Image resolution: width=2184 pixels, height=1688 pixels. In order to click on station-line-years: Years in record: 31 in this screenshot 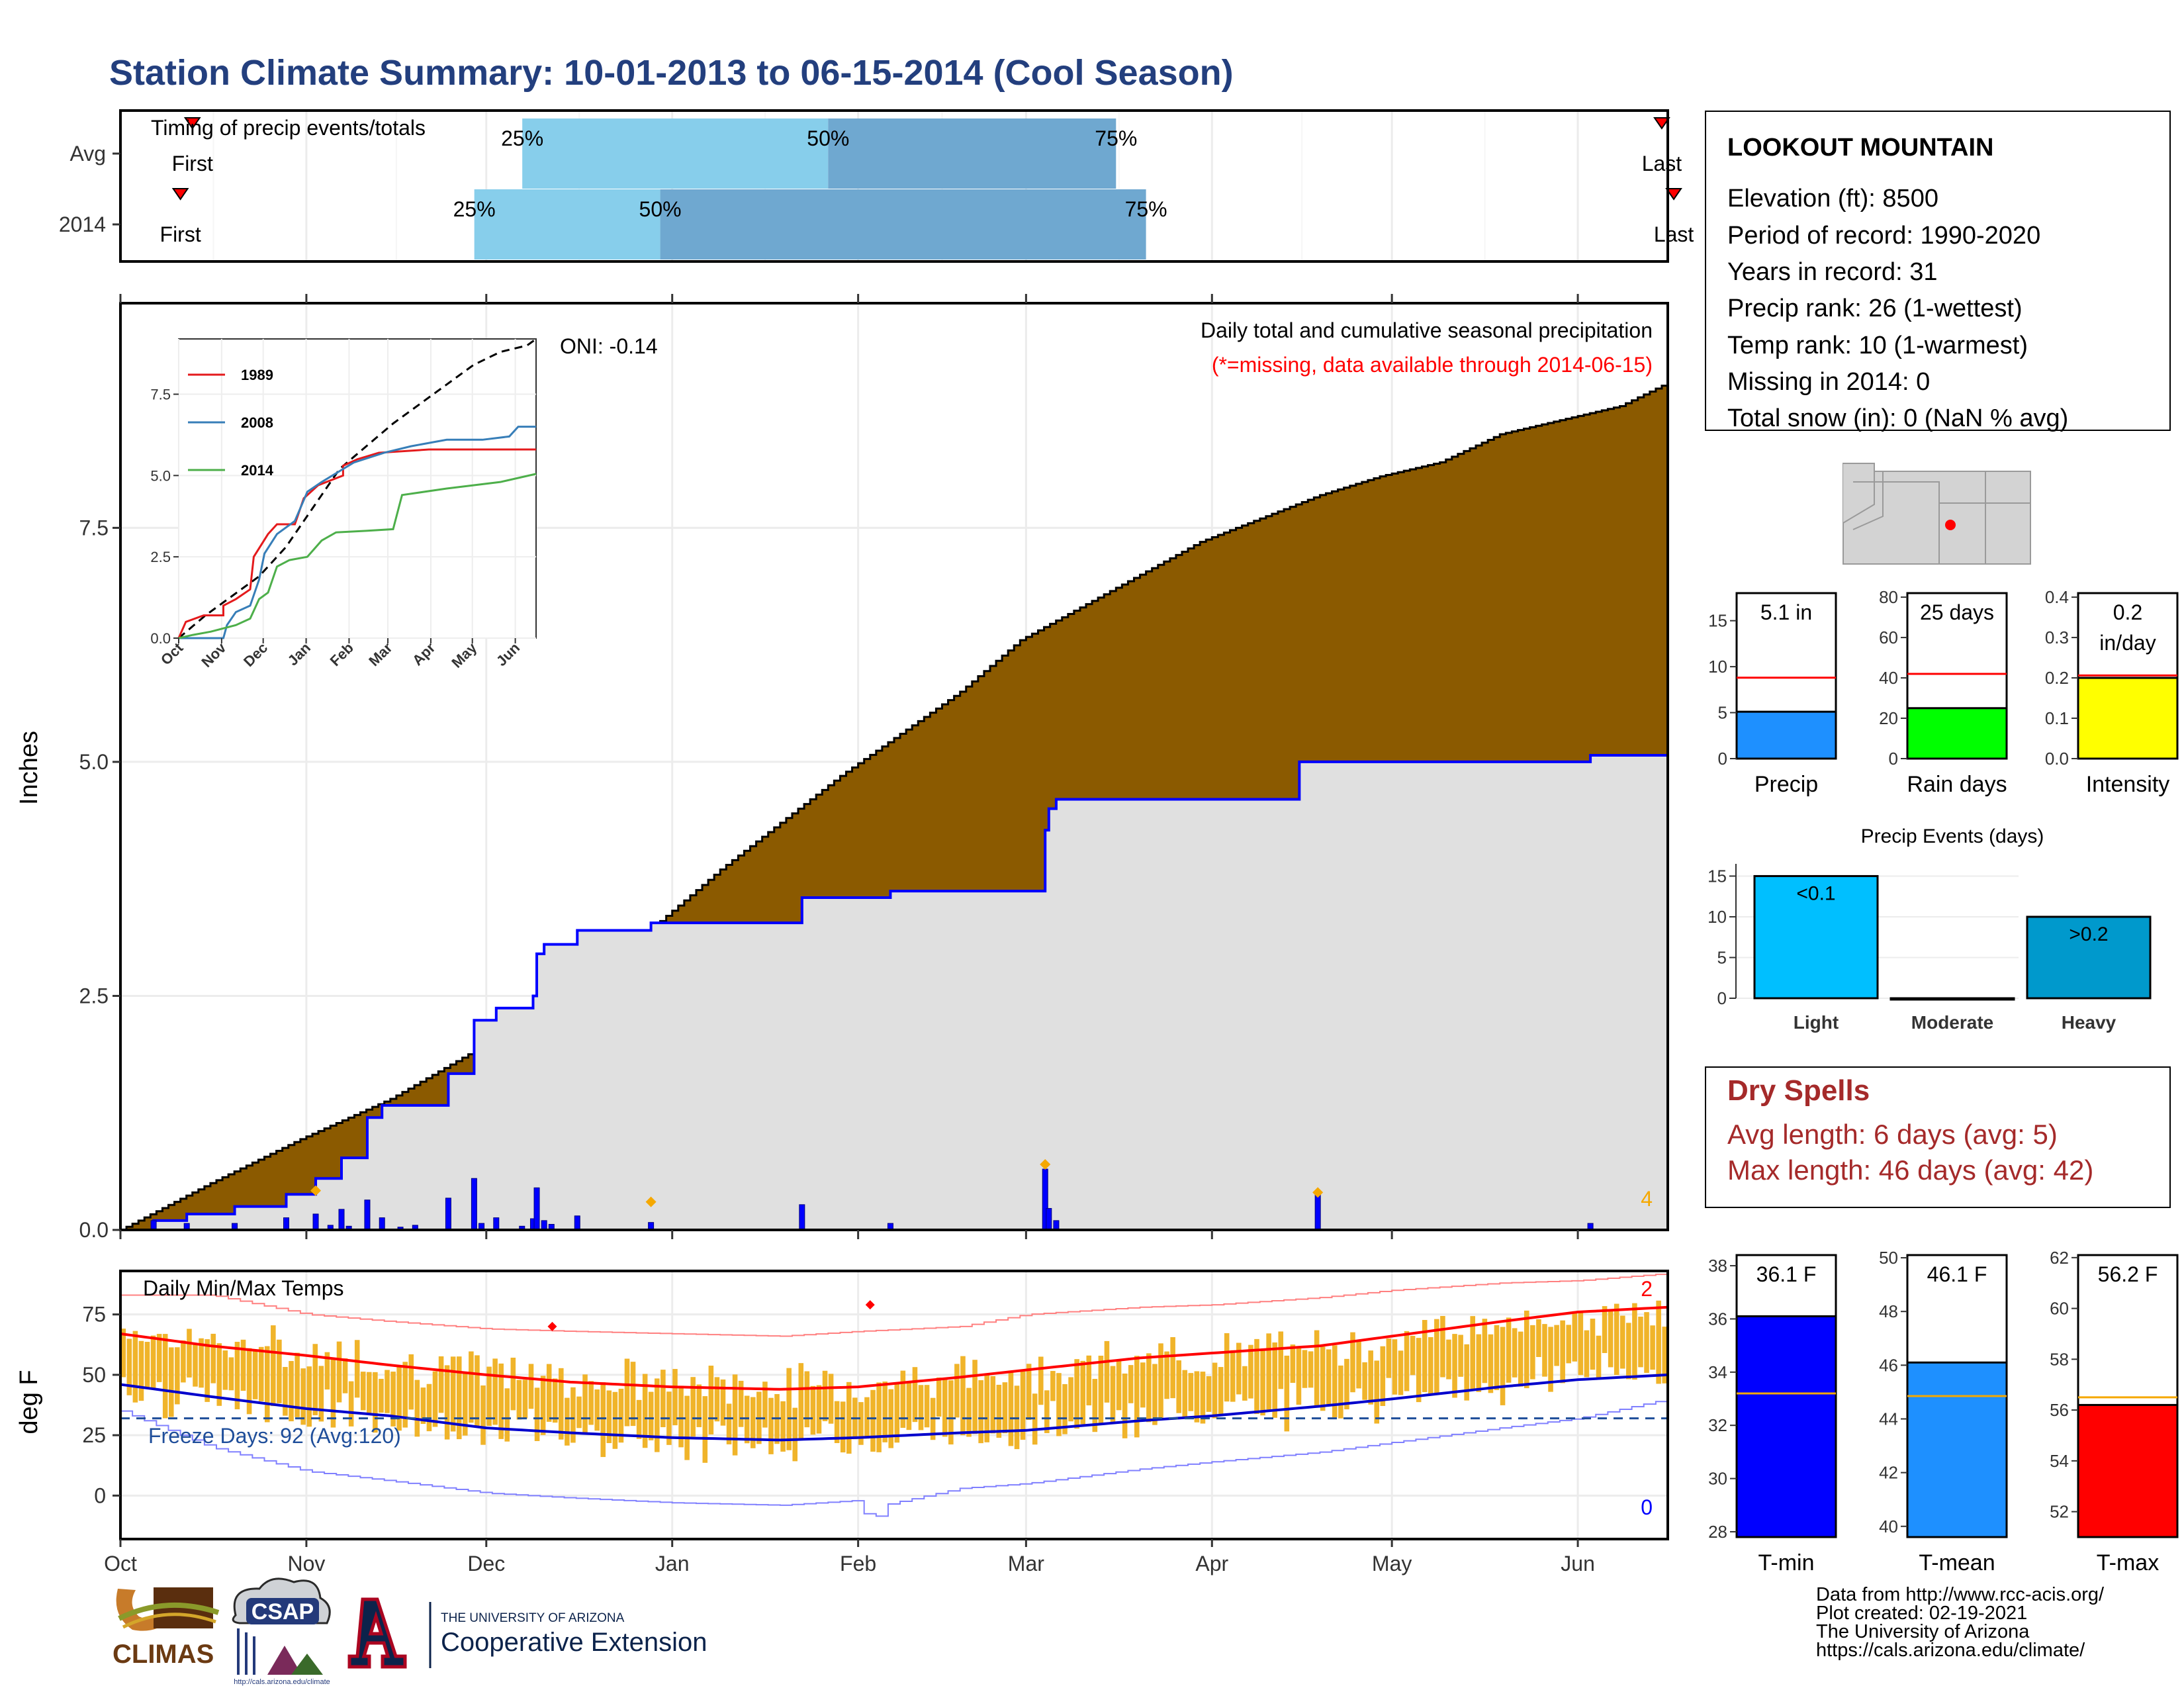, I will do `click(1832, 272)`.